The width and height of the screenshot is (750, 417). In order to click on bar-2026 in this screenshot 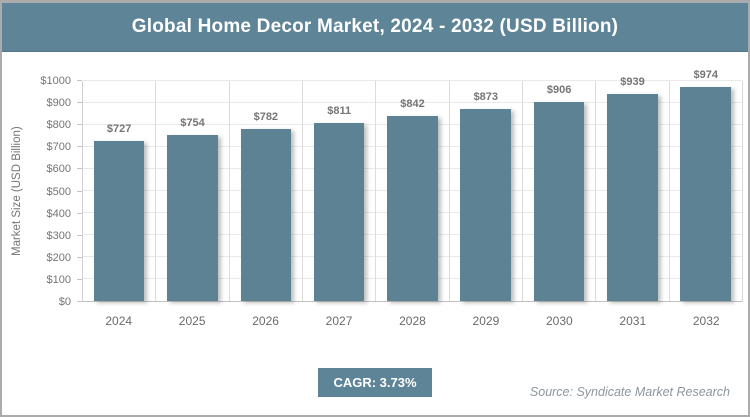, I will do `click(266, 214)`.